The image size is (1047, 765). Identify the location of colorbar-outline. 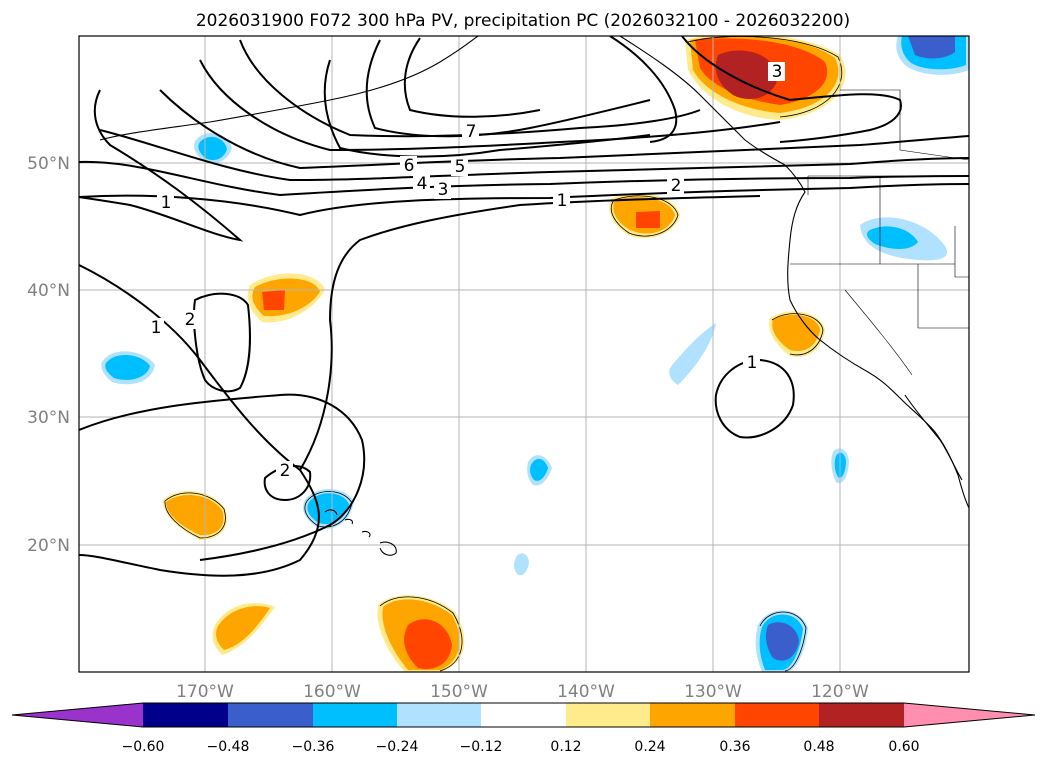
(523, 715).